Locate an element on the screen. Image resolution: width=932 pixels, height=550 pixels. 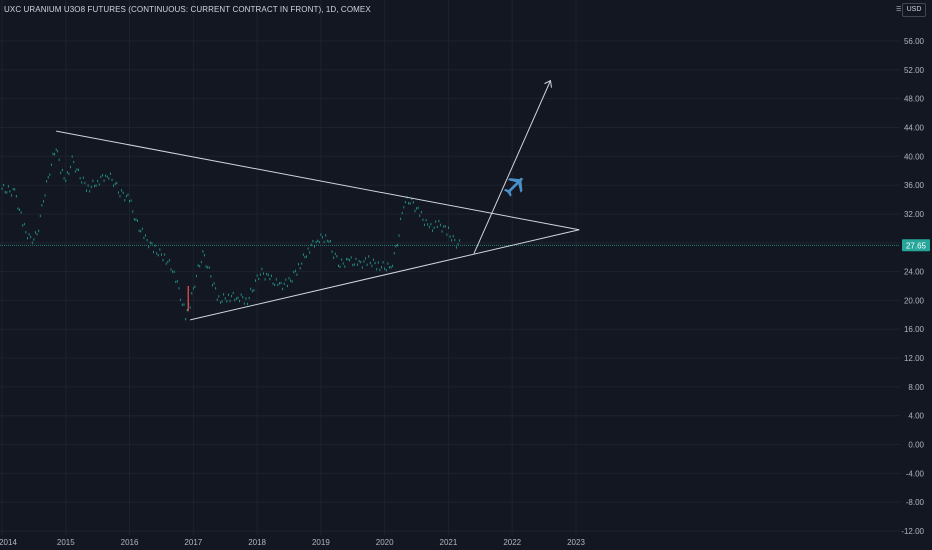
x-tick-label: 2021 is located at coordinates (449, 542).